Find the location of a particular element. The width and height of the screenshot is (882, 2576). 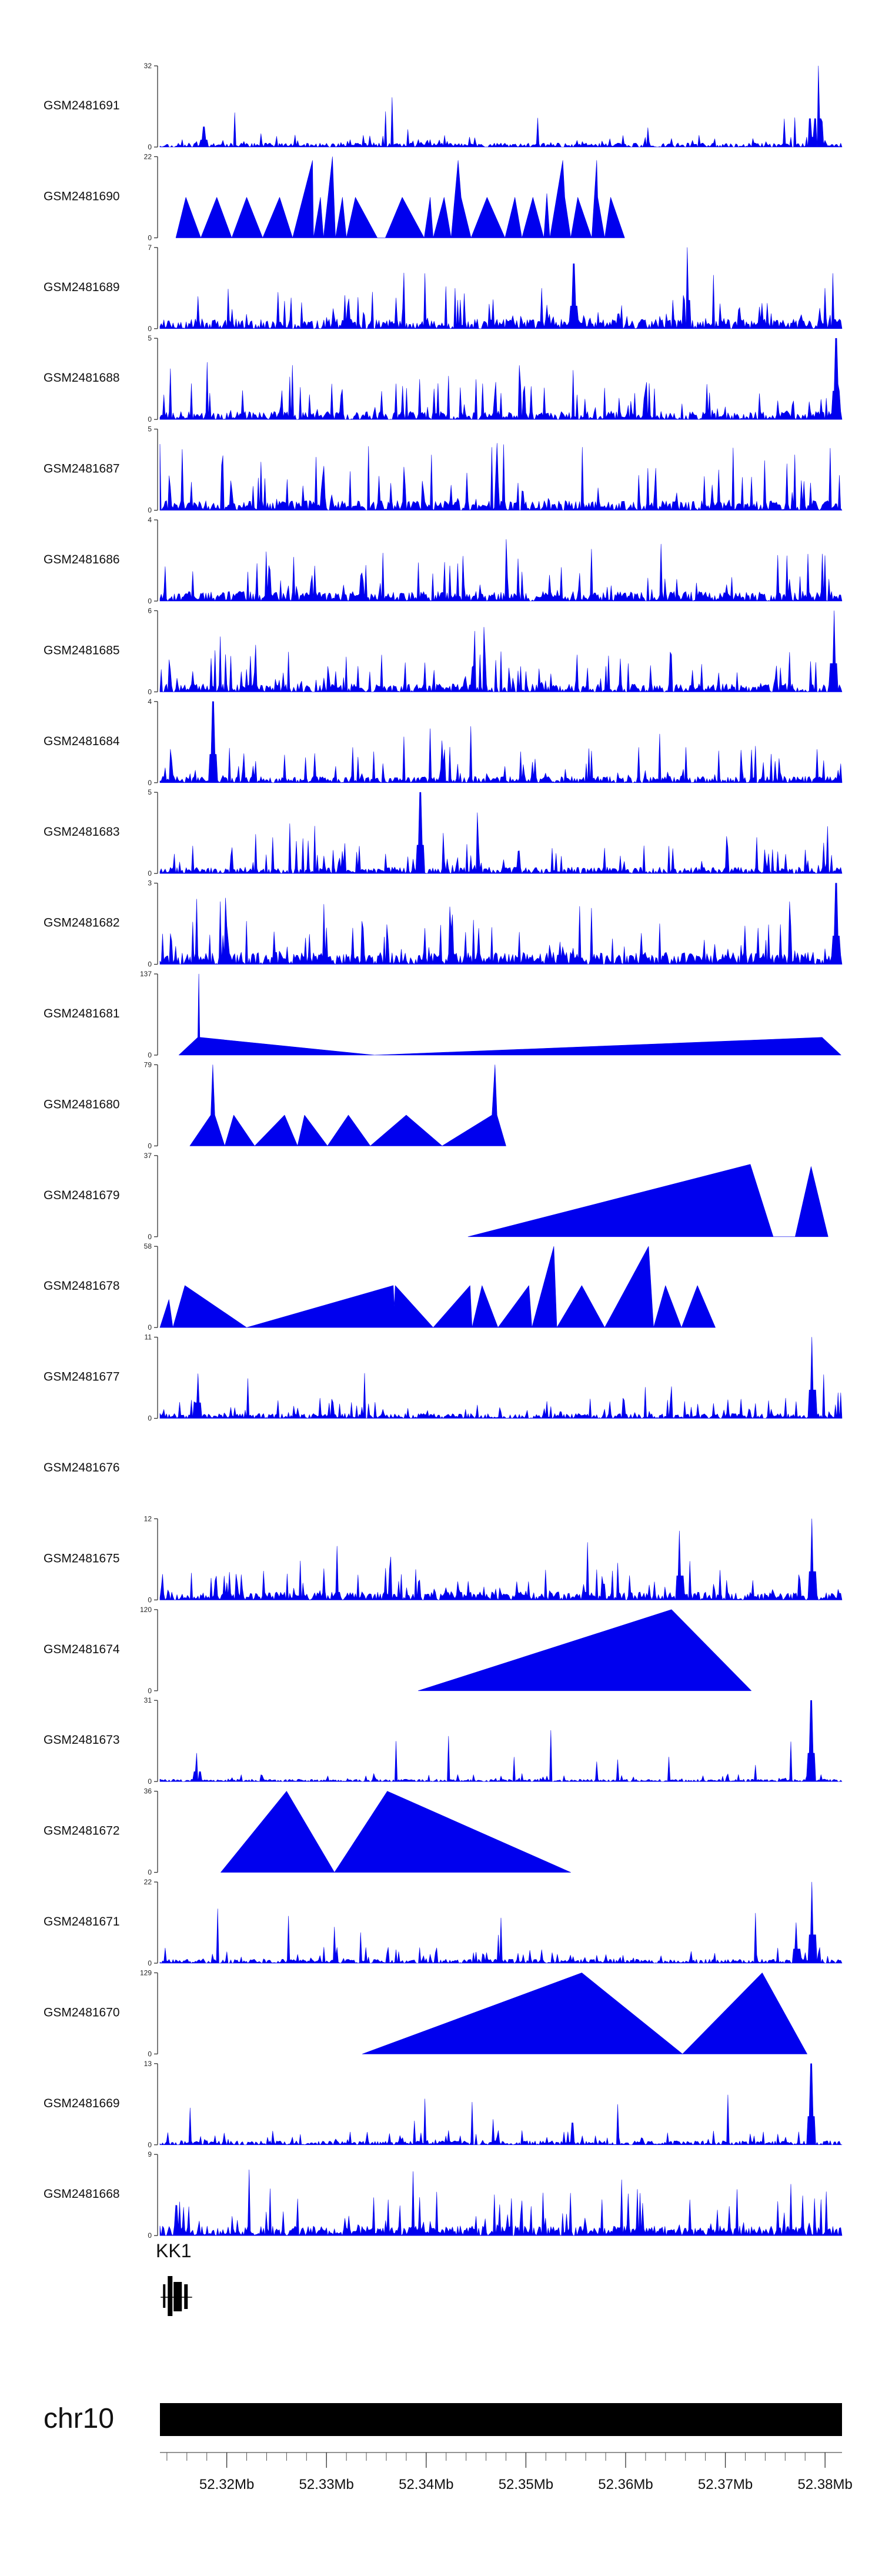

track-GSM2481686: GSM2481686 4 0 is located at coordinates (443, 560).